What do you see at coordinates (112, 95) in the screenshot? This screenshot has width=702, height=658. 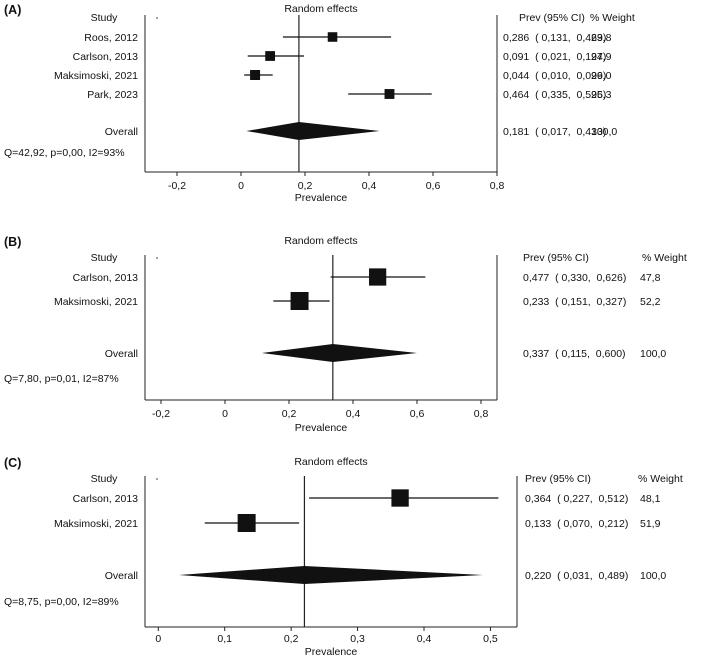 I see `study-label: Park, 2023` at bounding box center [112, 95].